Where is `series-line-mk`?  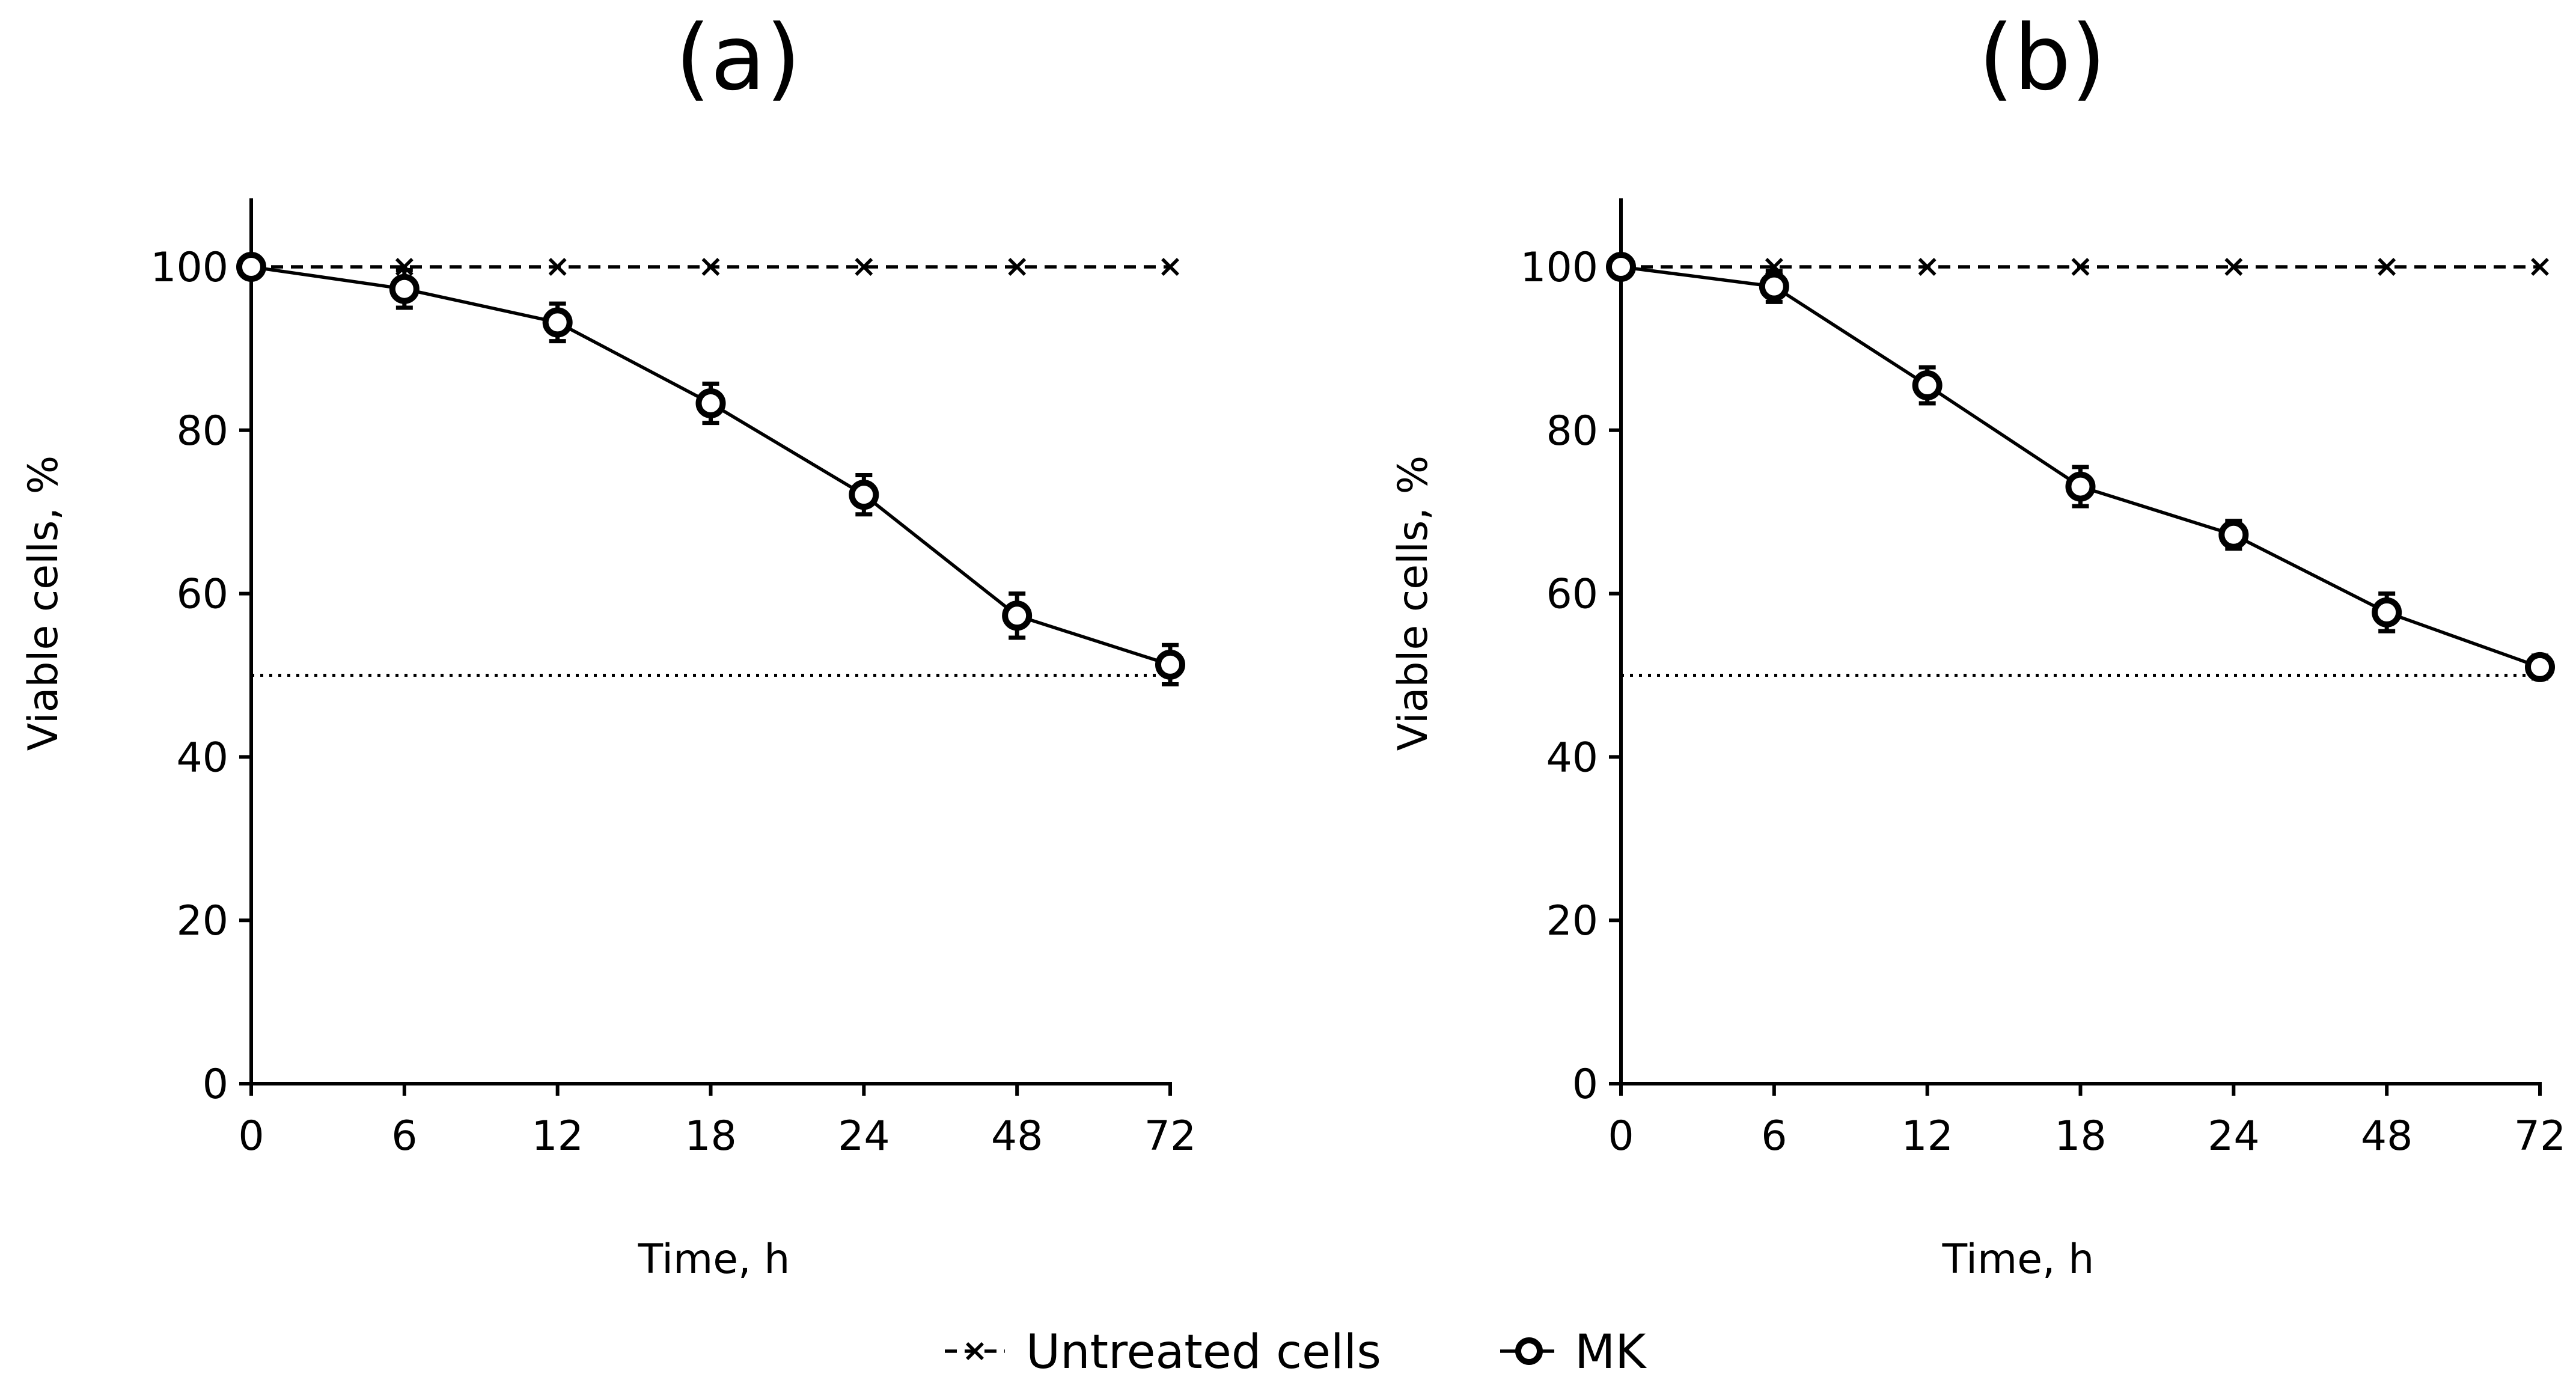
series-line-mk is located at coordinates (711, 466).